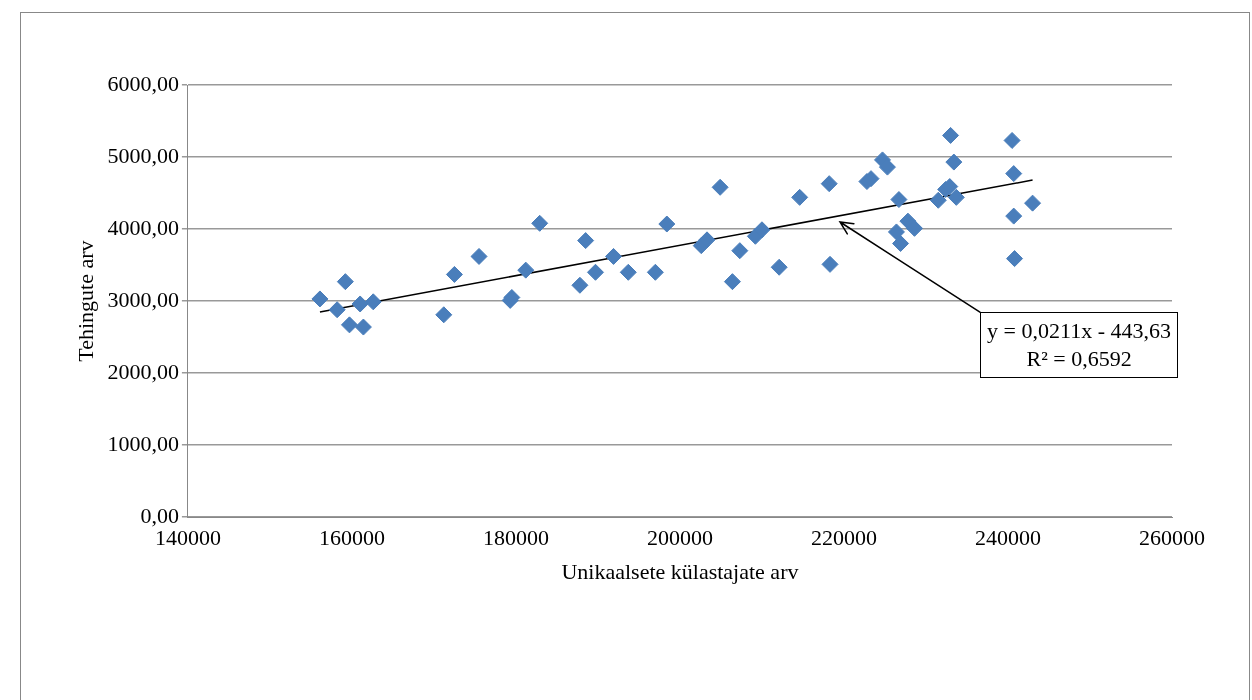 The height and width of the screenshot is (700, 1252). I want to click on x-tick-label: 140000, so click(187, 538).